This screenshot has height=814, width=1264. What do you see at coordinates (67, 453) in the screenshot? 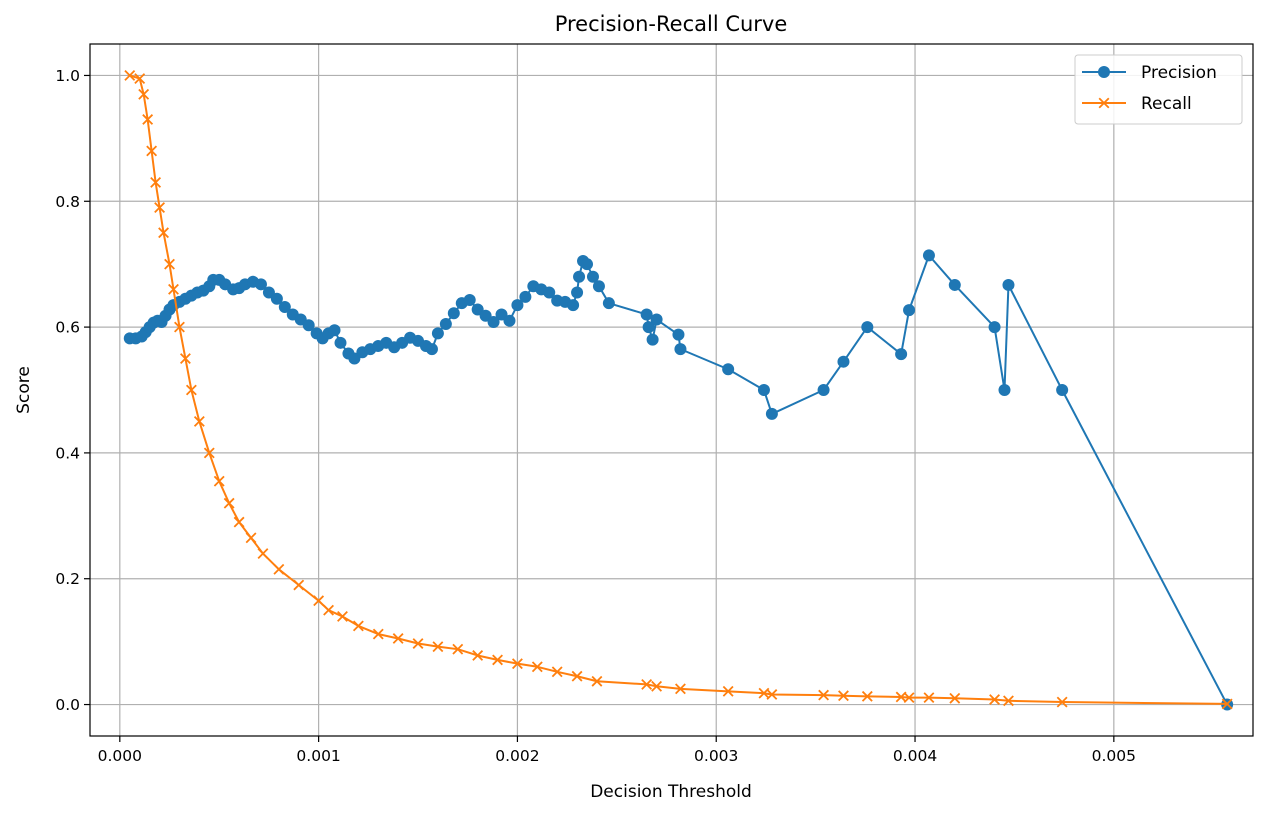
I see `y-tick-label: 0.4` at bounding box center [67, 453].